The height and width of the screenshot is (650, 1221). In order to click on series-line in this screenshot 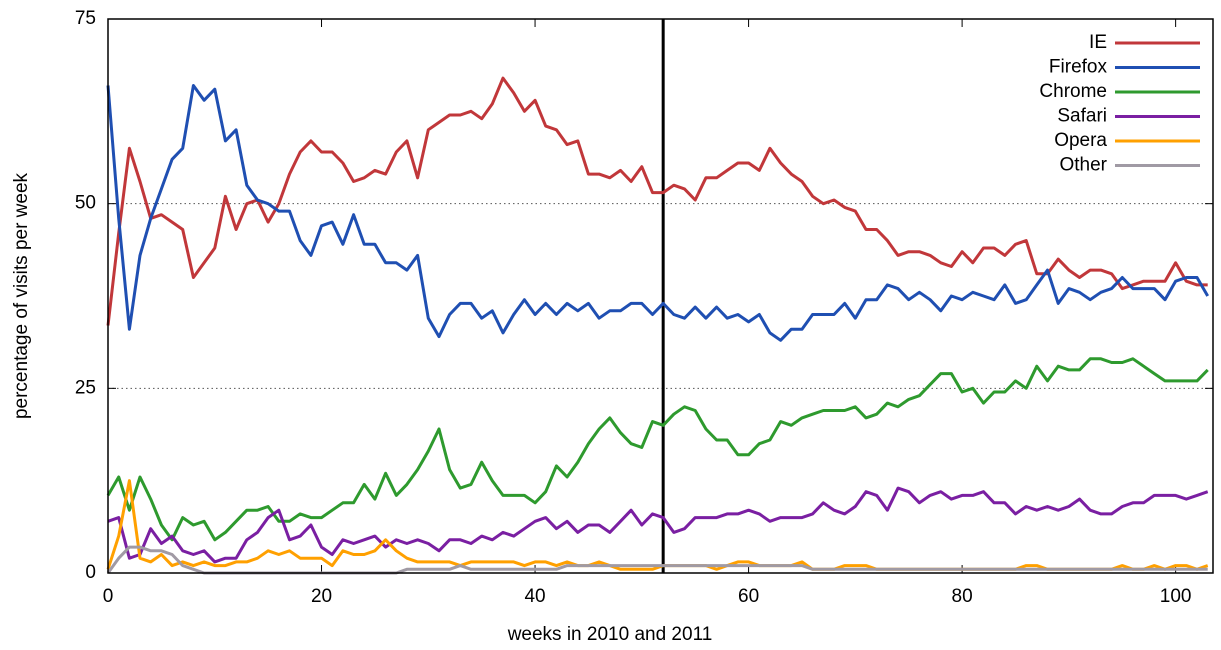, I will do `click(657, 525)`.